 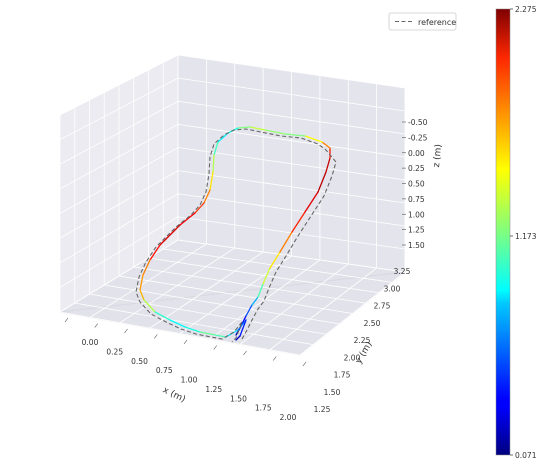 I want to click on colorbar-min-label: 0.071, so click(x=526, y=455).